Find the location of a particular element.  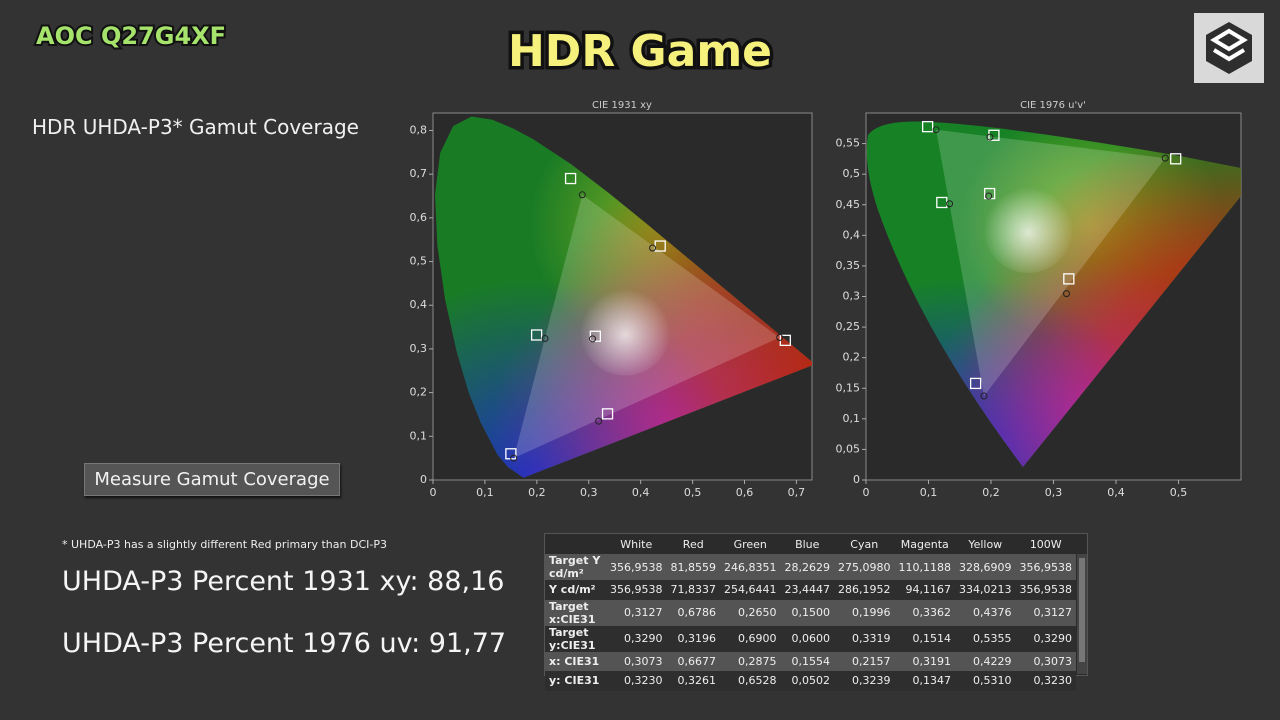

table-cell: 0,0600 is located at coordinates (807, 638).